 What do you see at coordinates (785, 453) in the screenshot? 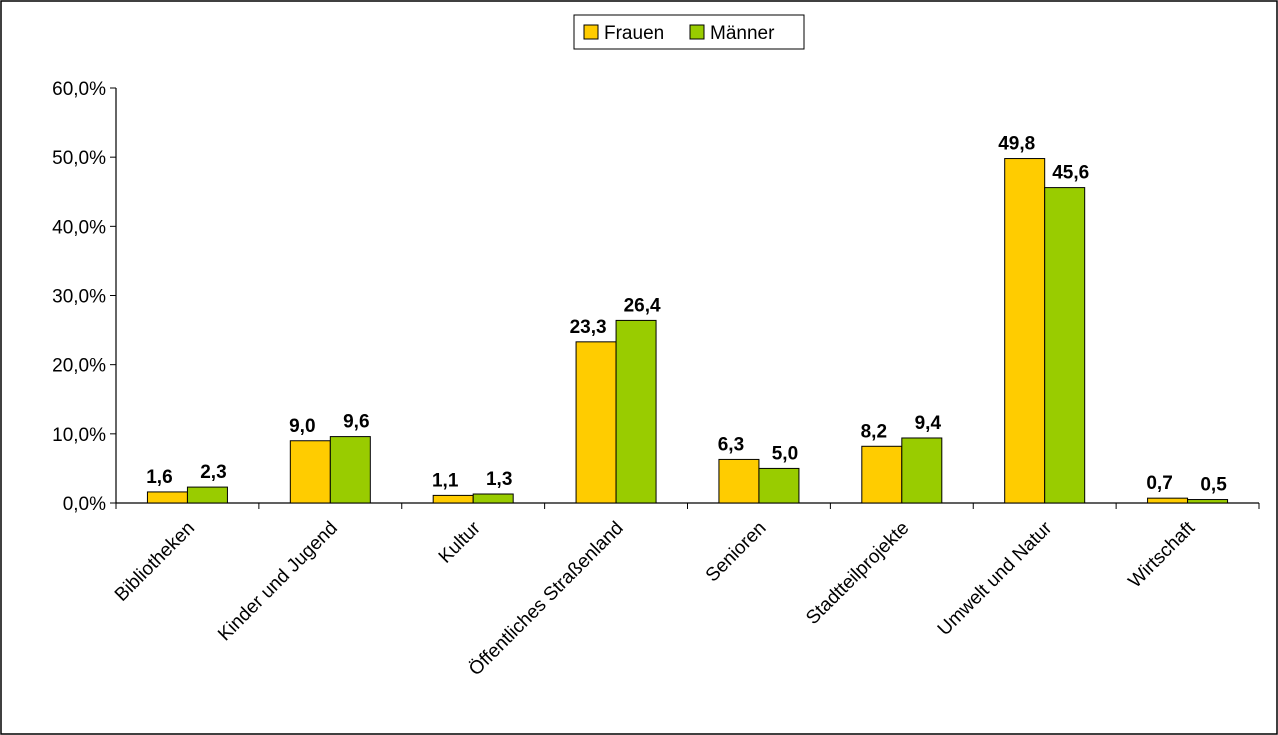
I see `data-label: 5,0` at bounding box center [785, 453].